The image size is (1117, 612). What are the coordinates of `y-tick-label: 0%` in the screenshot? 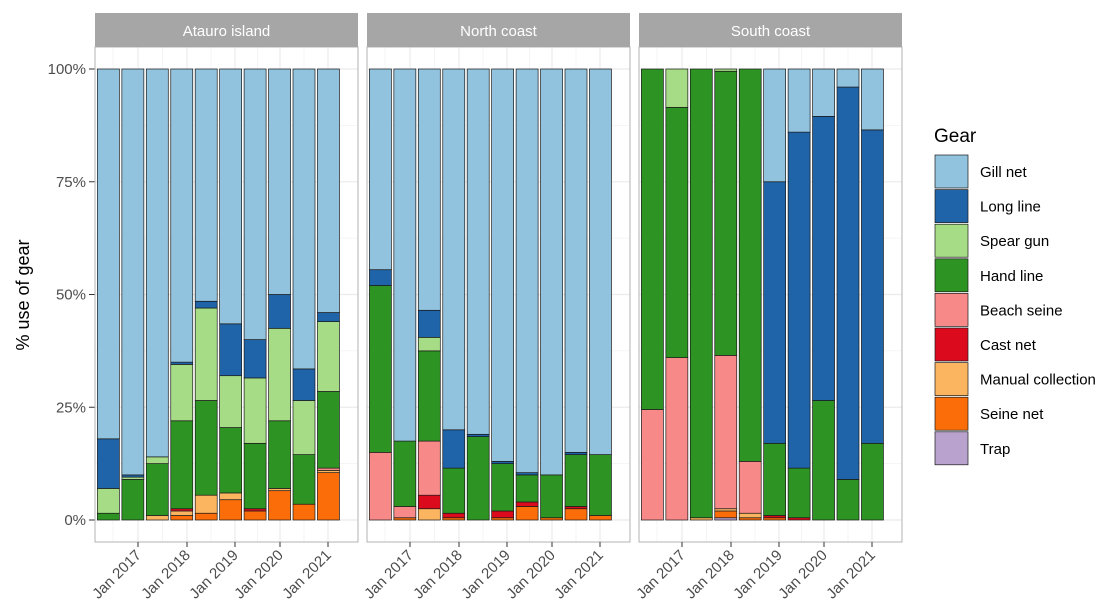 It's located at (75, 520).